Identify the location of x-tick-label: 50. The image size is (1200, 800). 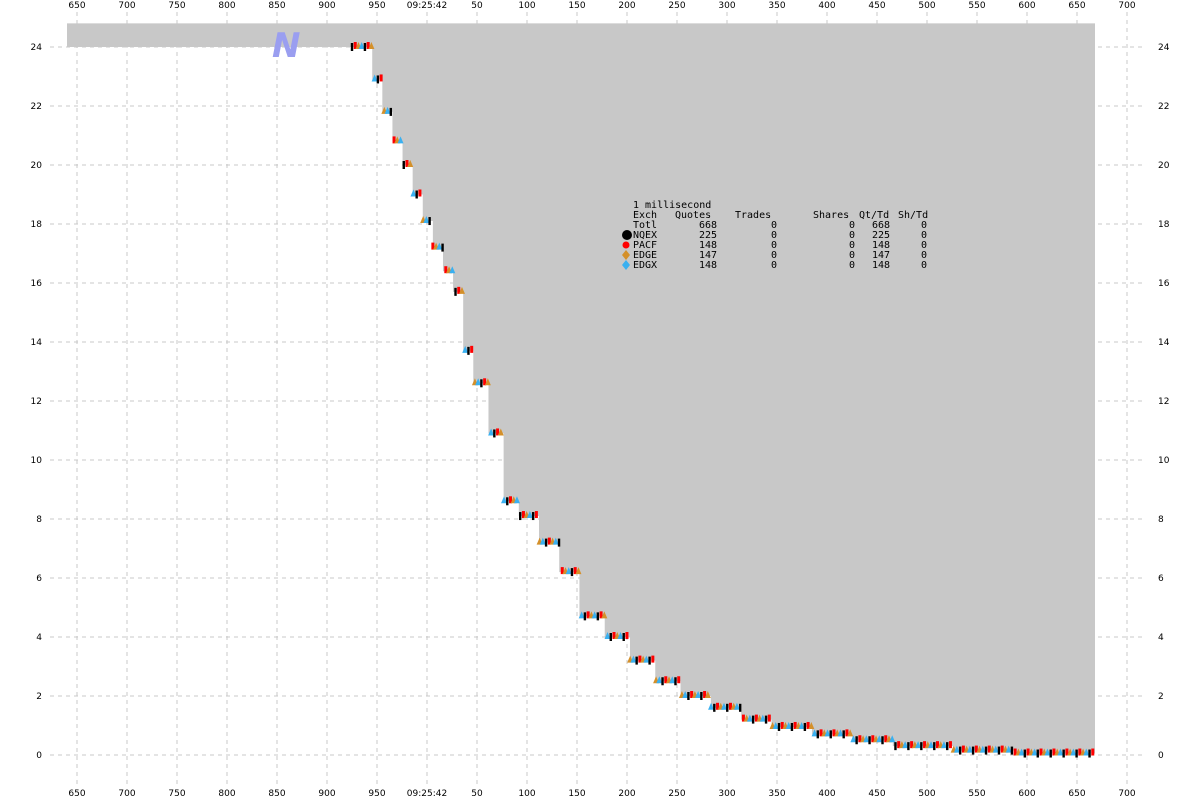
(477, 6).